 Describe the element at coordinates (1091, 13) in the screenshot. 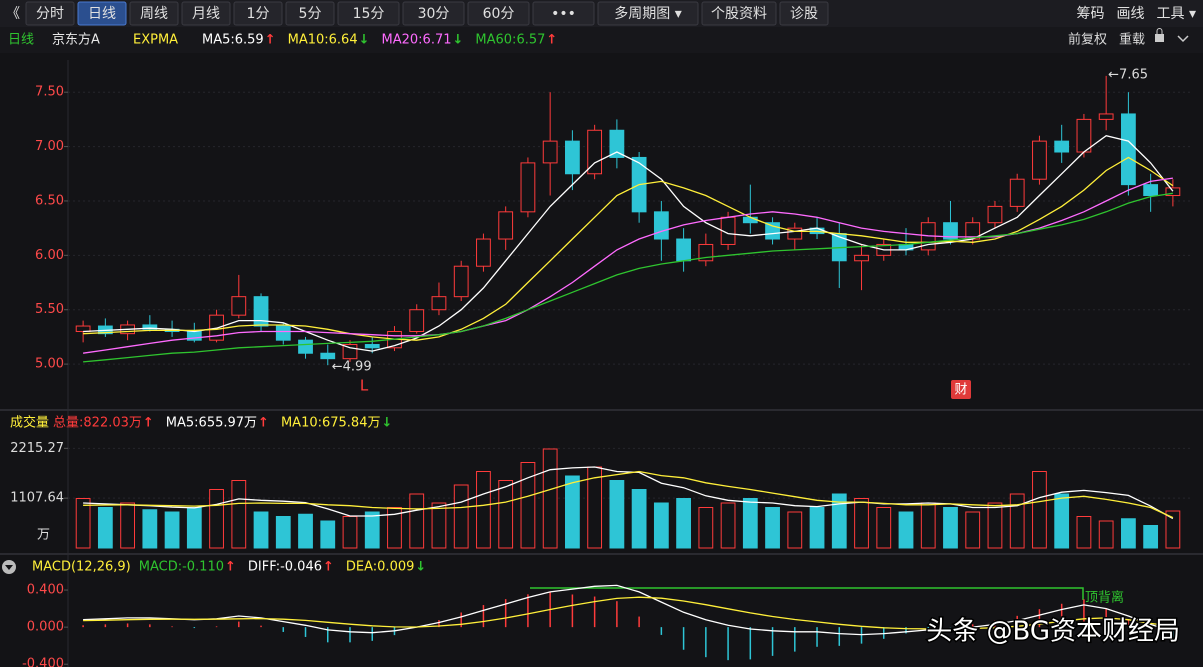

I see `toolbar-label: 筹码` at that location.